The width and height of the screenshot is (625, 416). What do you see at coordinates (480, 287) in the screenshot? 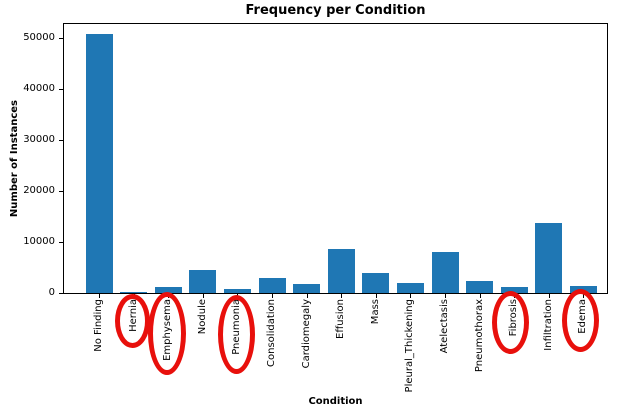
I see `bar-pneumothorax` at bounding box center [480, 287].